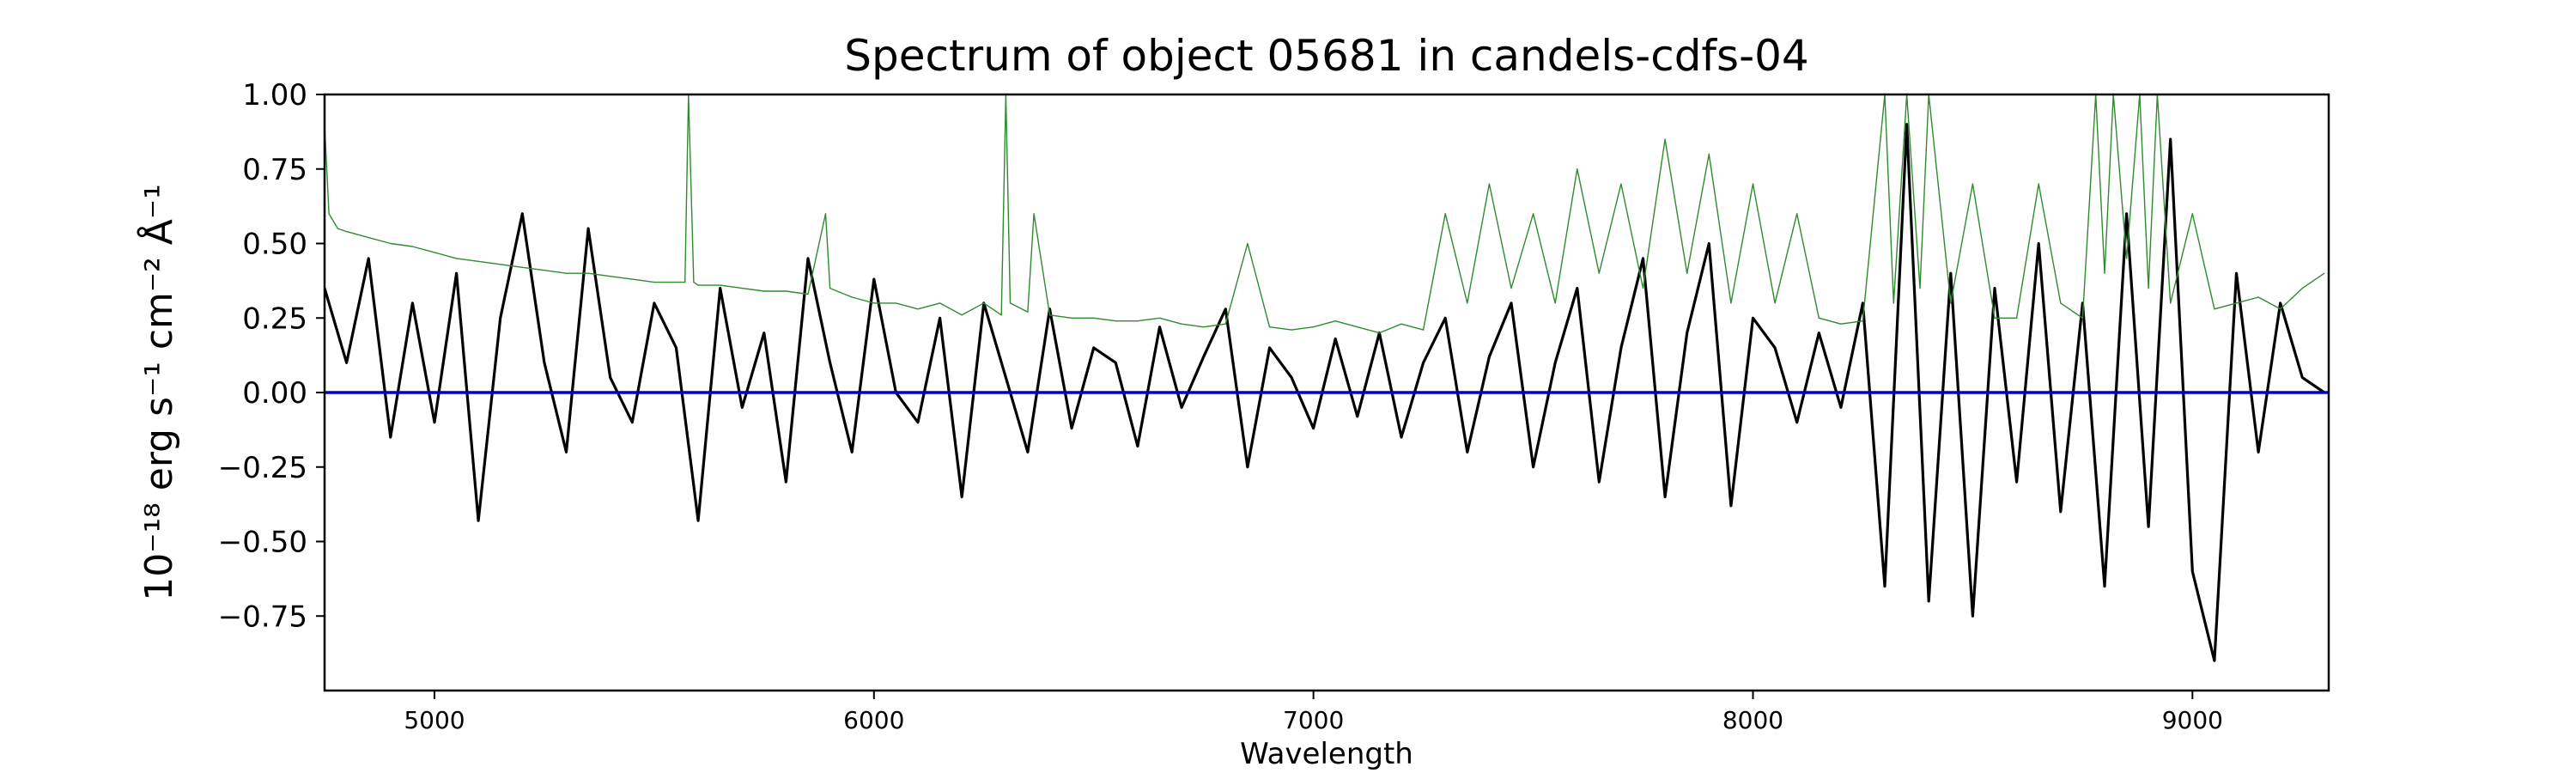 This screenshot has height=773, width=2576. I want to click on y-tick-label: 0.50, so click(274, 245).